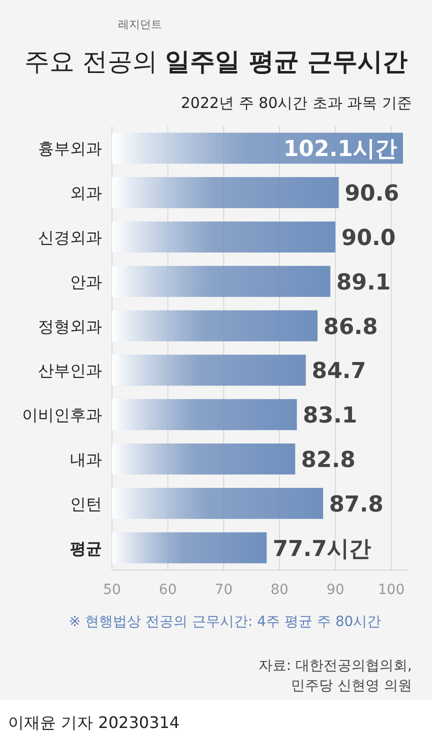  I want to click on data-label: 102.1시간, so click(340, 149).